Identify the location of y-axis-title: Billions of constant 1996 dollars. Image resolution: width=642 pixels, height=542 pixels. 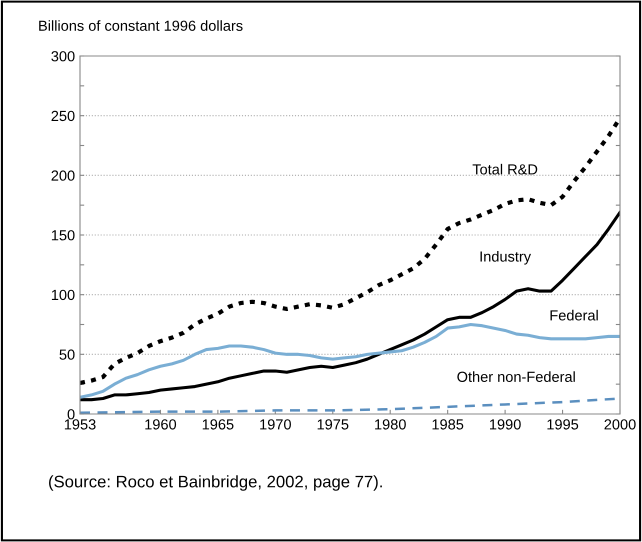
(141, 25).